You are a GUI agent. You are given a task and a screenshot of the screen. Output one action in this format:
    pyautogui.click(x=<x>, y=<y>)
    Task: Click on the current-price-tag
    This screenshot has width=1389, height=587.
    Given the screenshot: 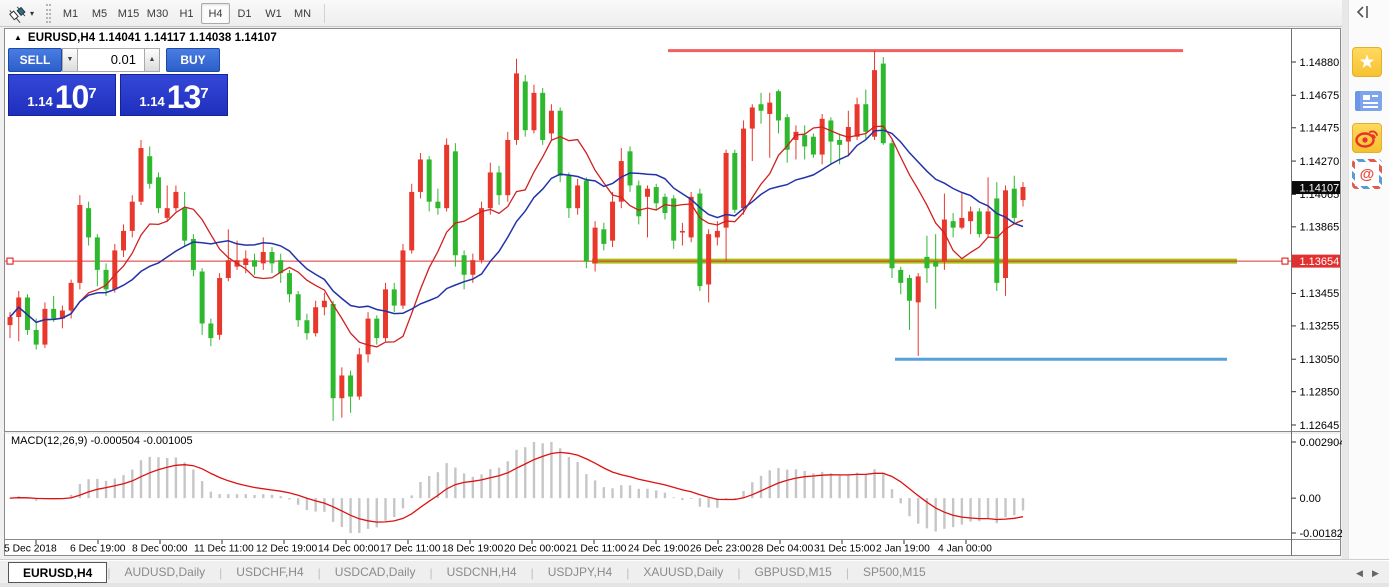 What is the action you would take?
    pyautogui.click(x=1316, y=188)
    